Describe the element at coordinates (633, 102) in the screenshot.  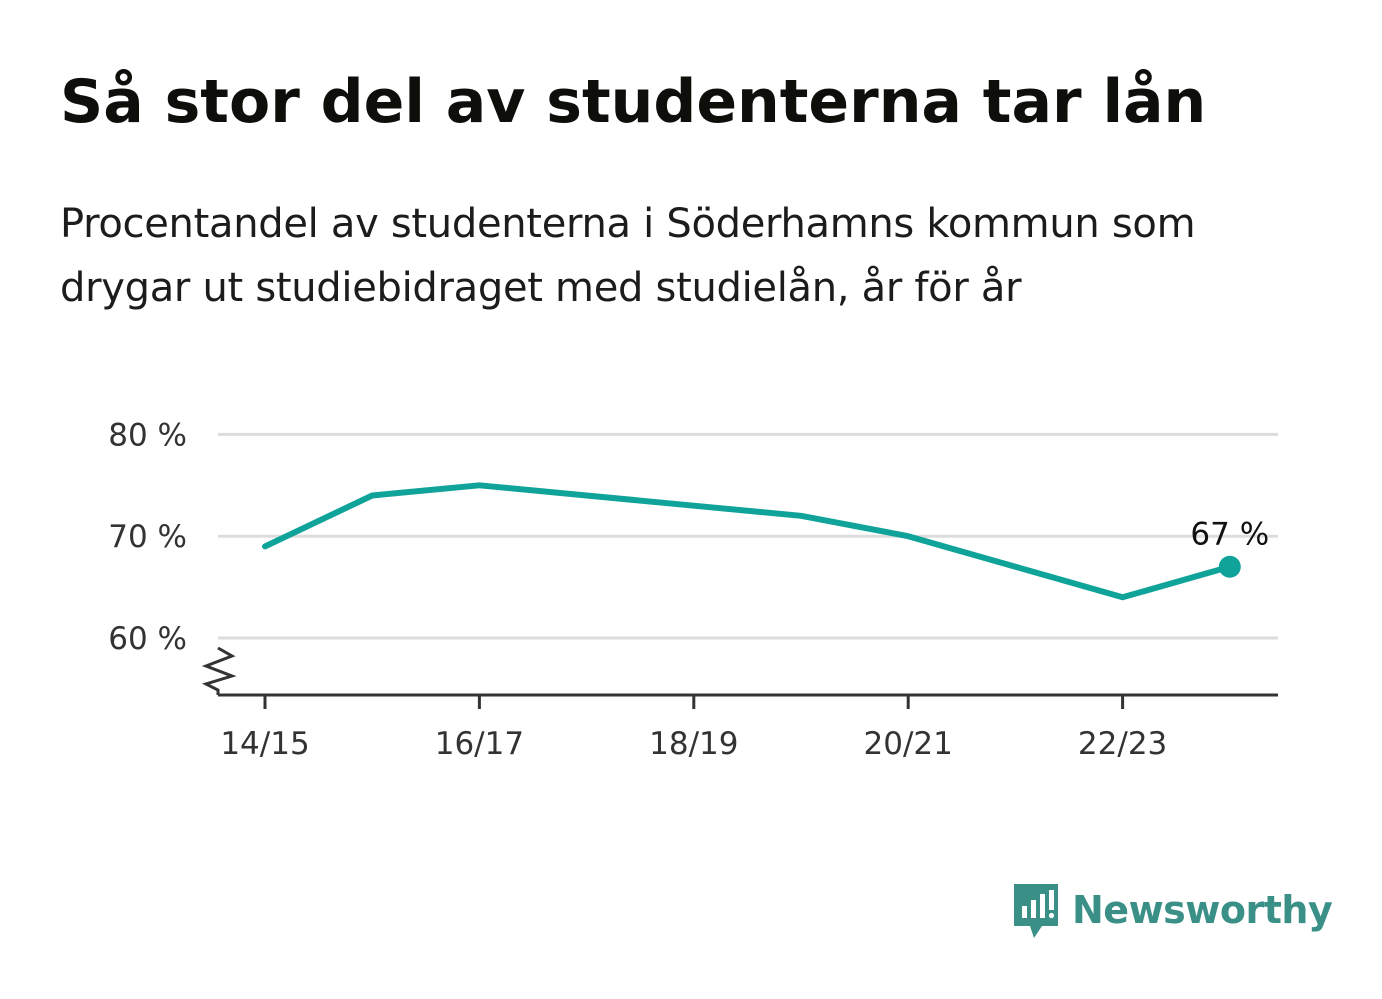
I see `chart-title: Så stor del av studenterna tar lån` at that location.